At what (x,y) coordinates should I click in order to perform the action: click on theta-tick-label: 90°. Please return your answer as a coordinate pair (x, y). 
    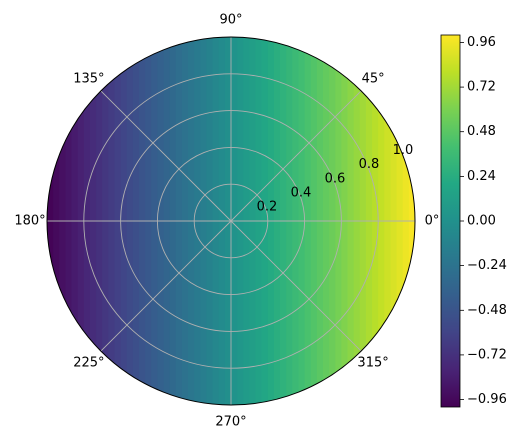
    Looking at the image, I should click on (230, 20).